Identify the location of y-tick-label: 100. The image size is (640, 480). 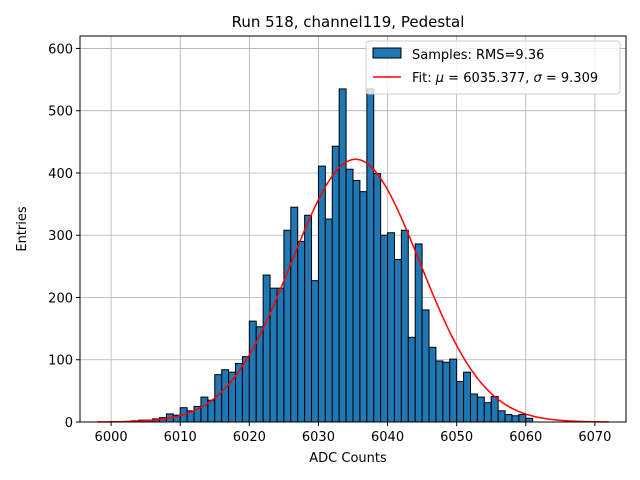
(60, 361).